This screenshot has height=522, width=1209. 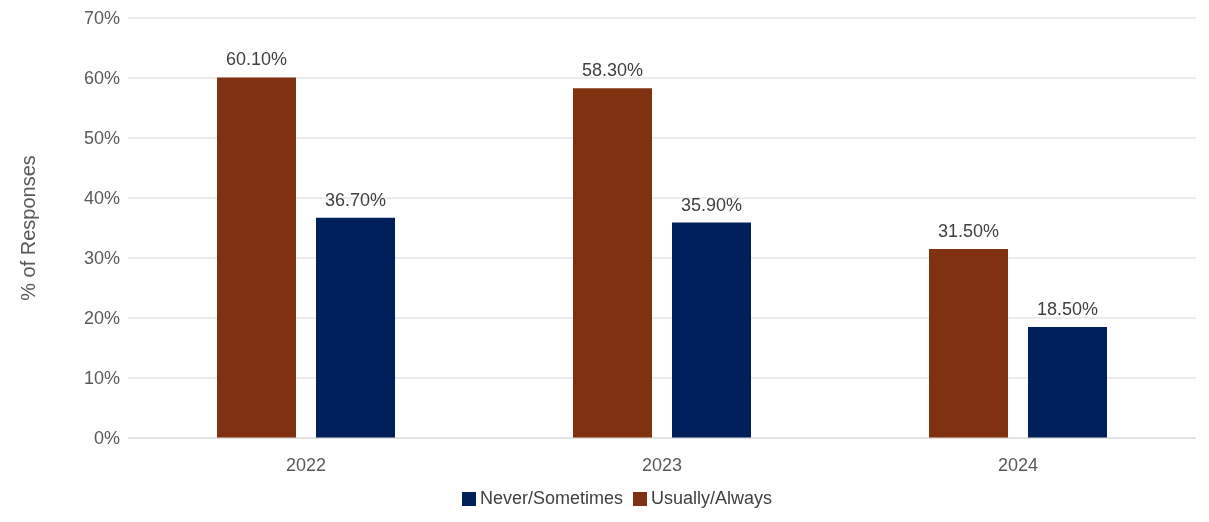 I want to click on data-label: 58.30%, so click(x=612, y=70).